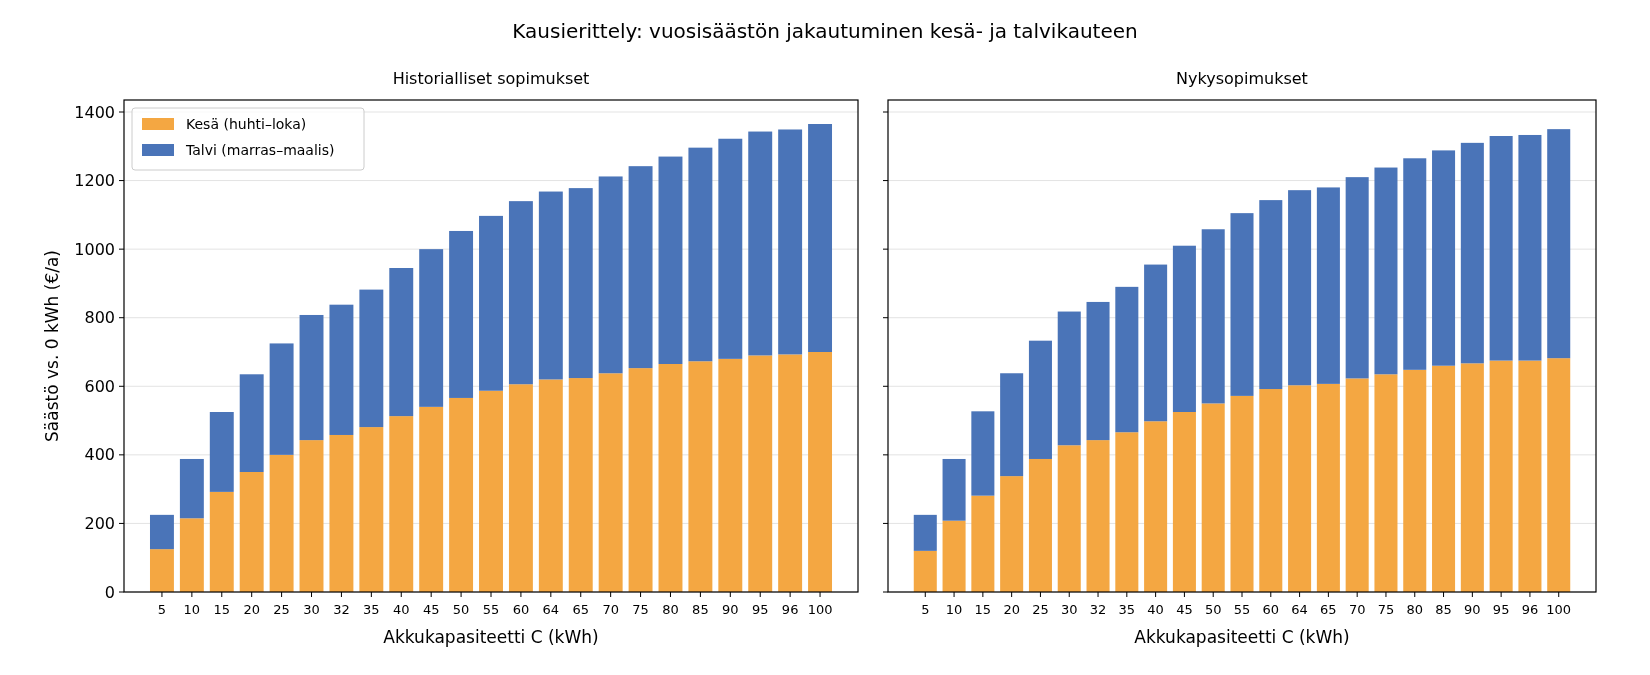 Image resolution: width=1650 pixels, height=675 pixels. Describe the element at coordinates (491, 637) in the screenshot. I see `x-axis-title: Akkukapasiteetti C (kWh)` at that location.